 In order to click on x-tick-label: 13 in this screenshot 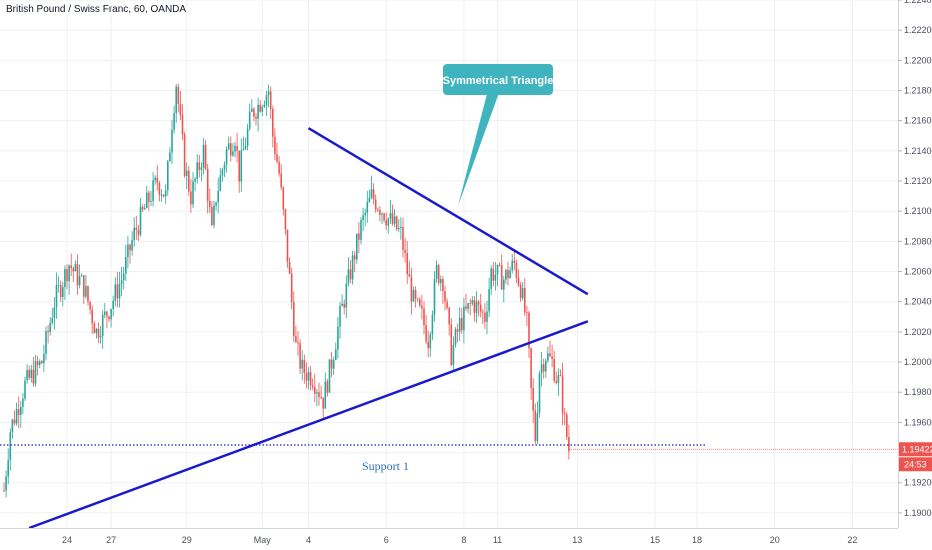, I will do `click(577, 540)`.